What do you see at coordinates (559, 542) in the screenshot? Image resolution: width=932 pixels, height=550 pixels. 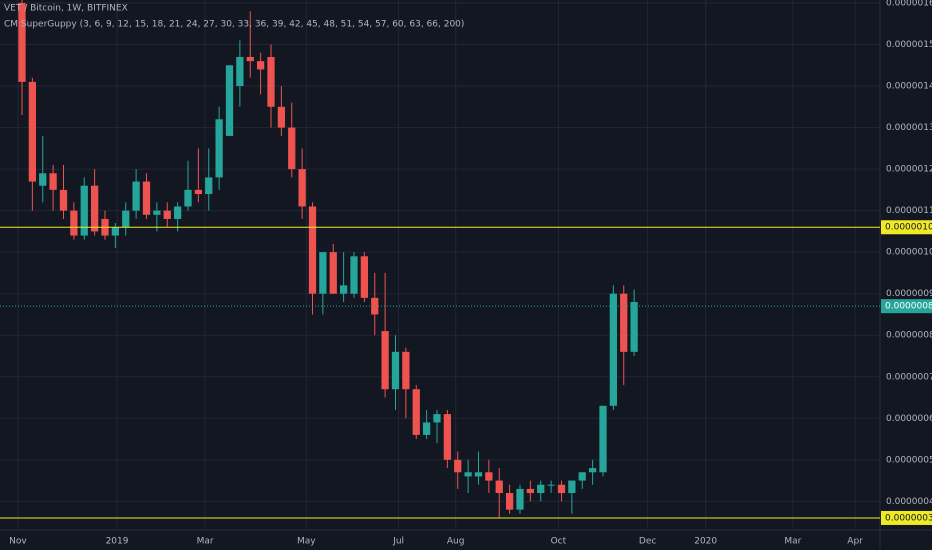 I see `x-tick-label: Oct` at bounding box center [559, 542].